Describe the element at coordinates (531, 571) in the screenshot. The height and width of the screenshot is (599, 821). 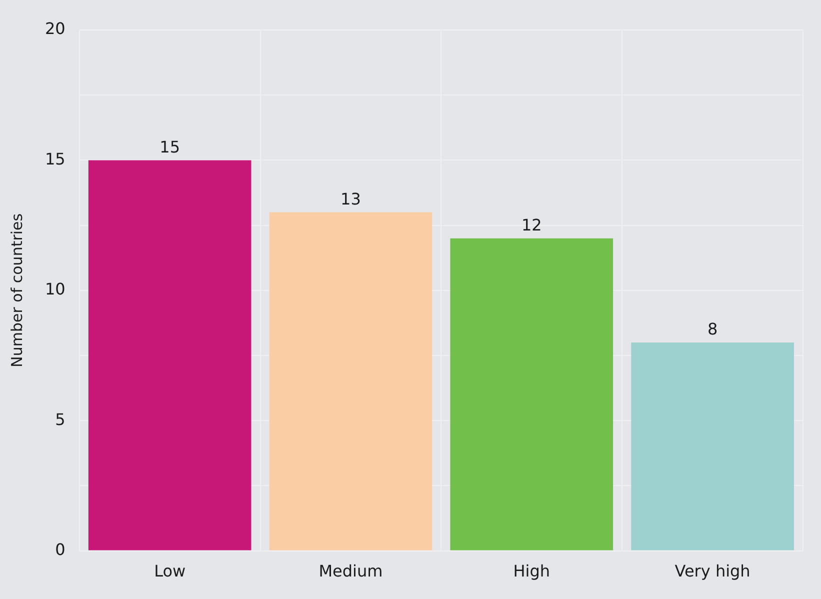
I see `x-tick-label: High` at that location.